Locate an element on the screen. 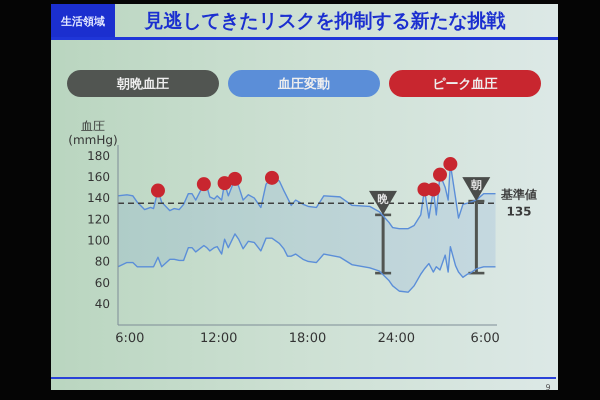  y-tick-label: 180 is located at coordinates (98, 155).